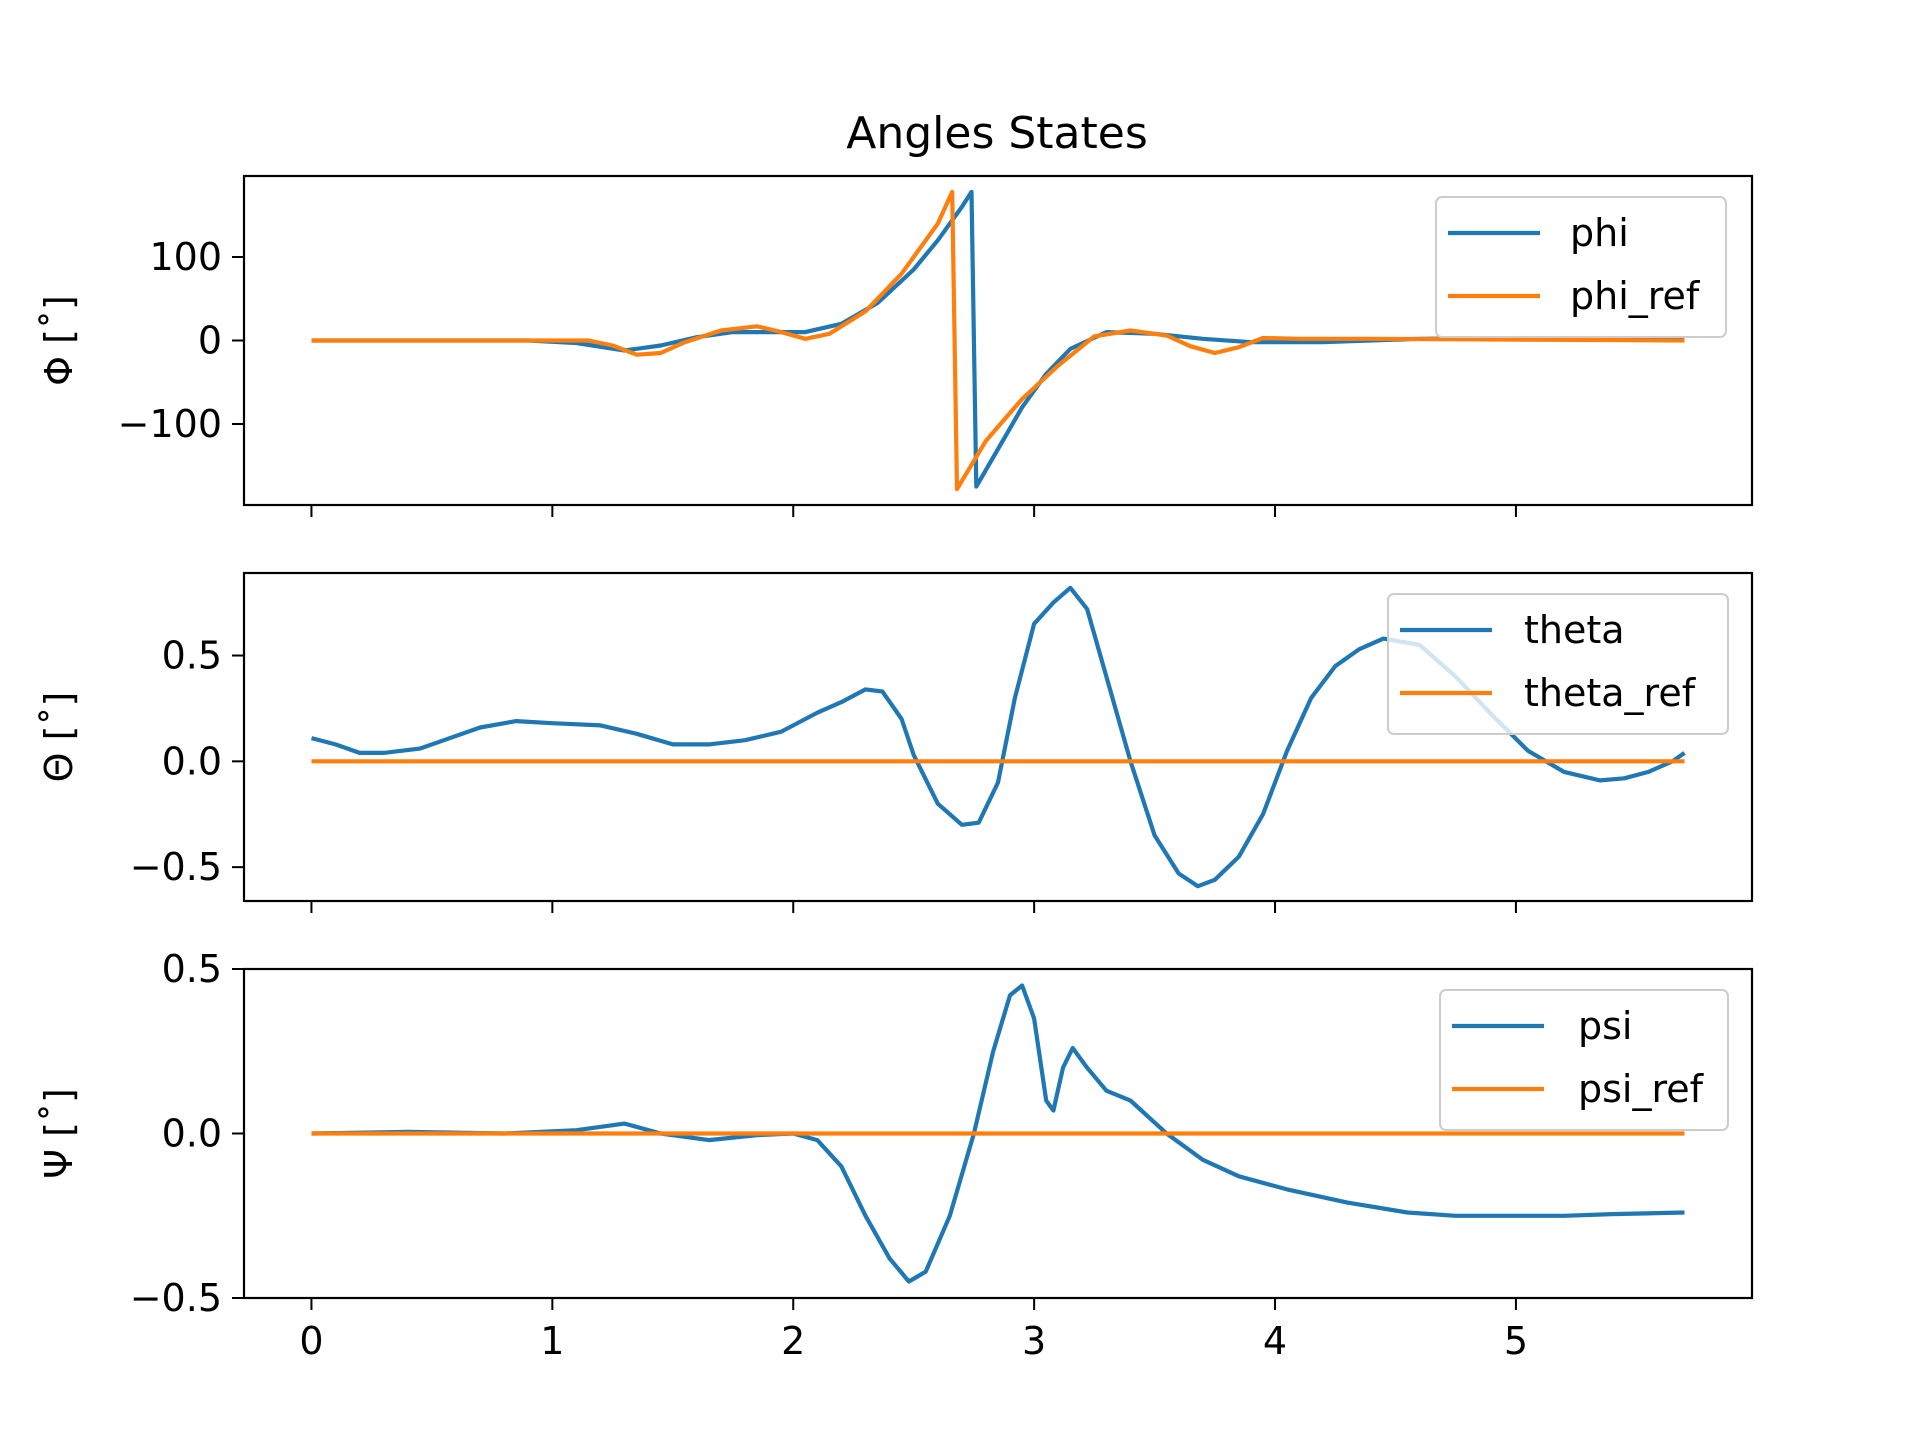 The width and height of the screenshot is (1920, 1440). Describe the element at coordinates (59, 340) in the screenshot. I see `y-axis-label: Φ [˚]` at that location.